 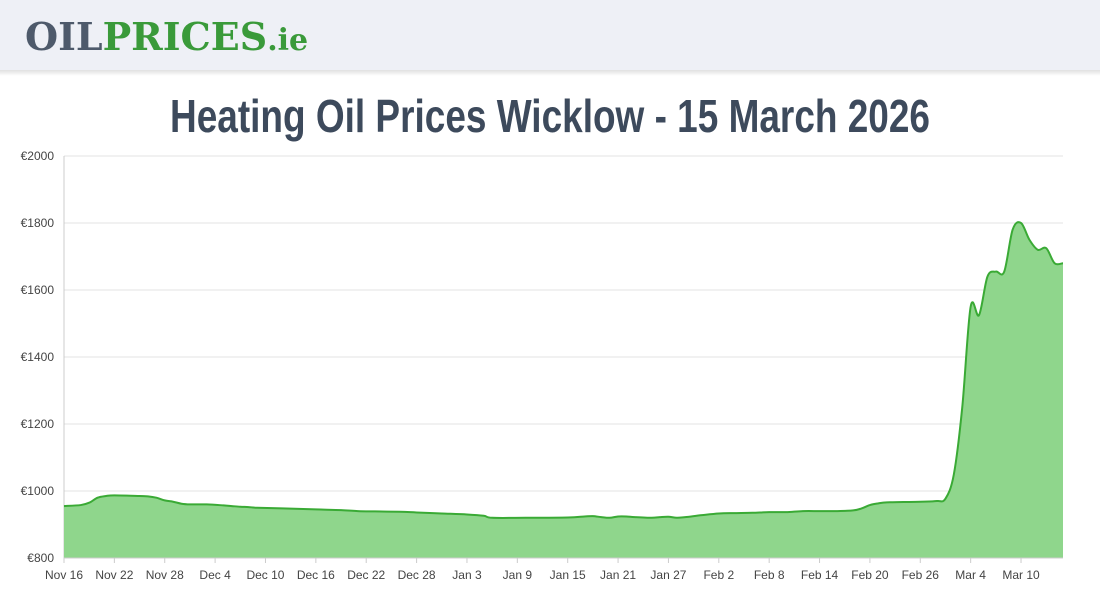 I want to click on logo-part: OIL, so click(x=64, y=36).